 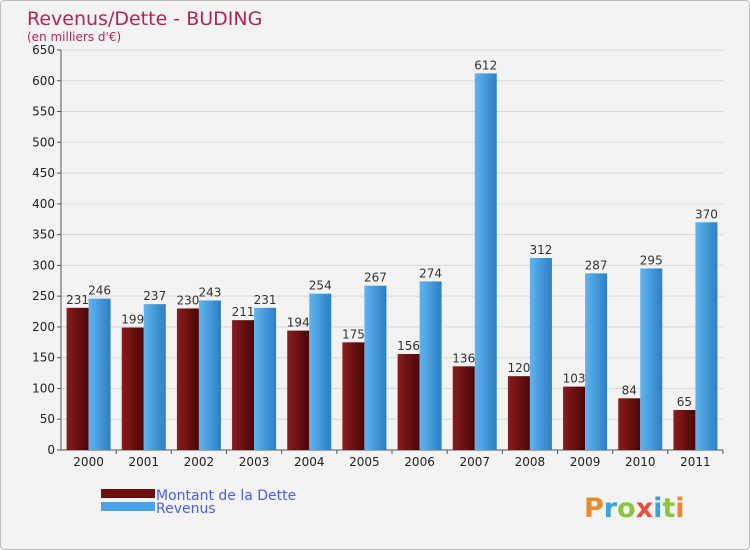 What do you see at coordinates (320, 286) in the screenshot?
I see `bar-value-label: 254` at bounding box center [320, 286].